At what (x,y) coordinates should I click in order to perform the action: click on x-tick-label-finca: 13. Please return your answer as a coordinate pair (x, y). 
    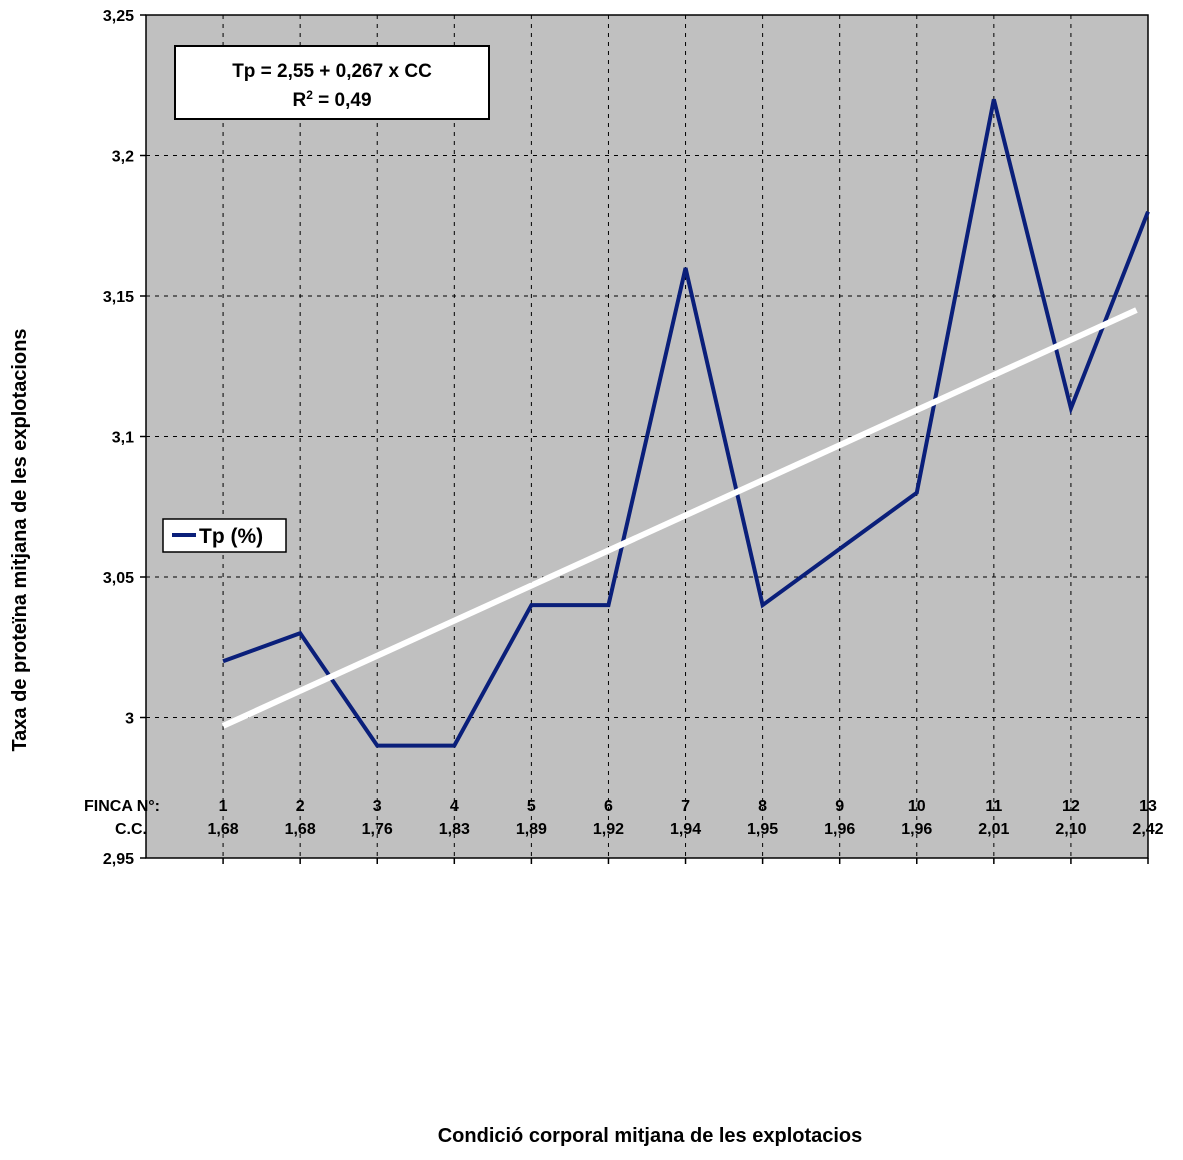
    Looking at the image, I should click on (1148, 806).